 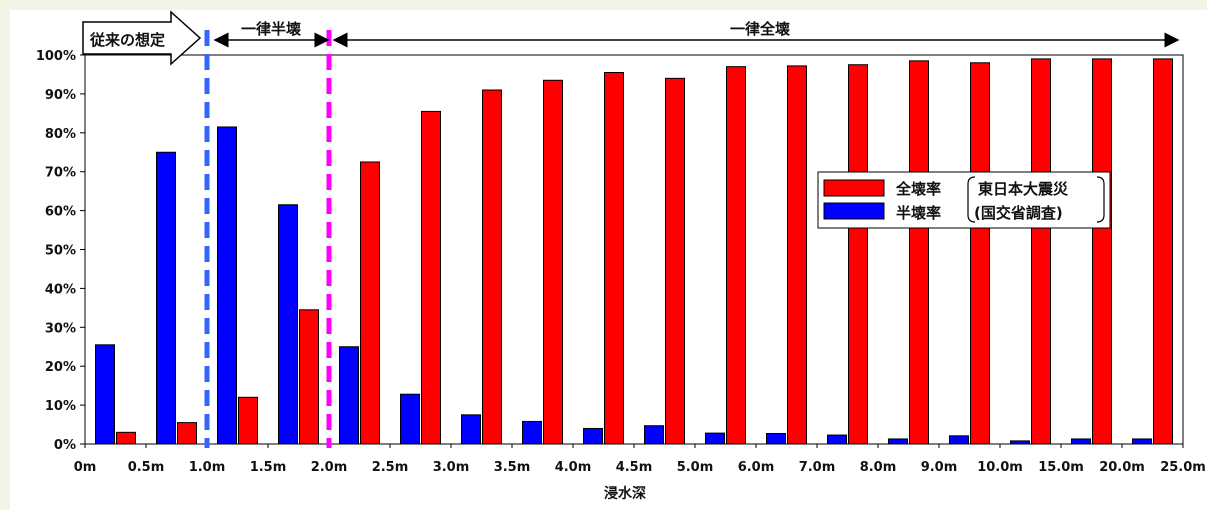 What do you see at coordinates (65, 445) in the screenshot?
I see `y-tick-label: 0%` at bounding box center [65, 445].